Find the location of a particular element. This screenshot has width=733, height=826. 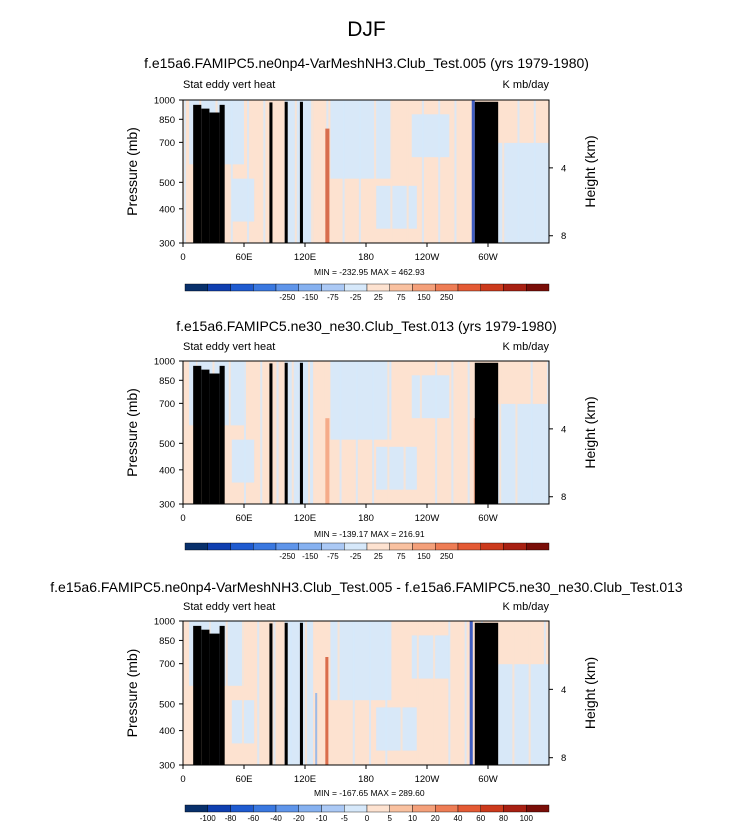

panel-1-x-tick-label: 120W is located at coordinates (427, 257).